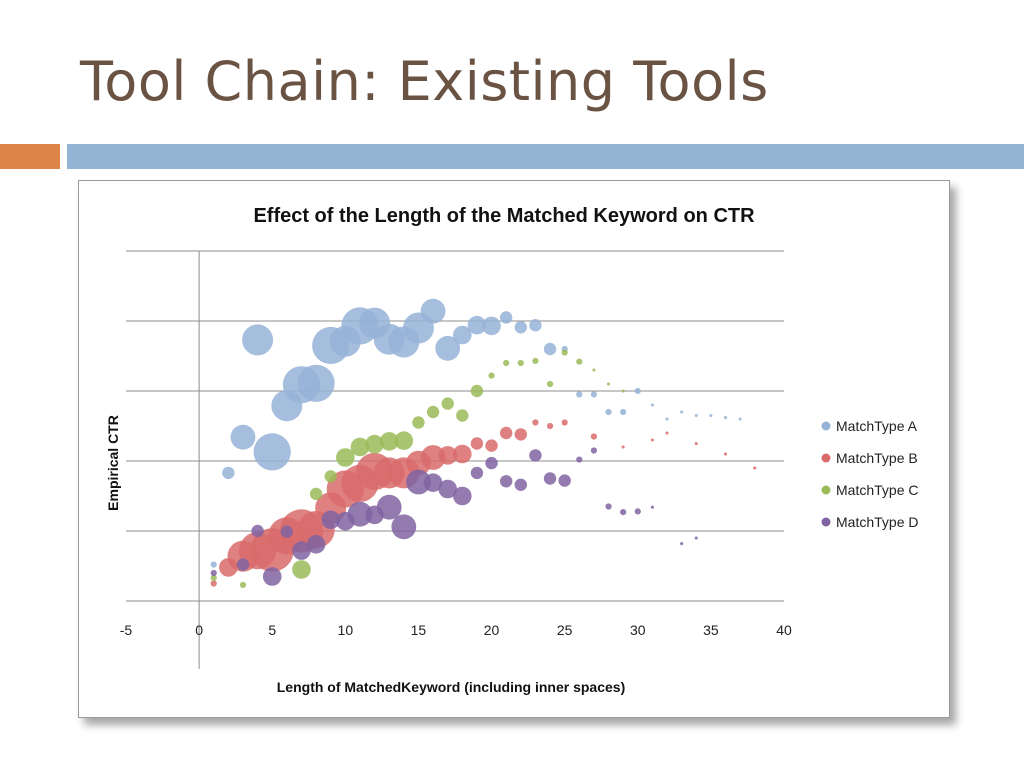 The image size is (1024, 768). I want to click on x-tick-label: 15, so click(419, 630).